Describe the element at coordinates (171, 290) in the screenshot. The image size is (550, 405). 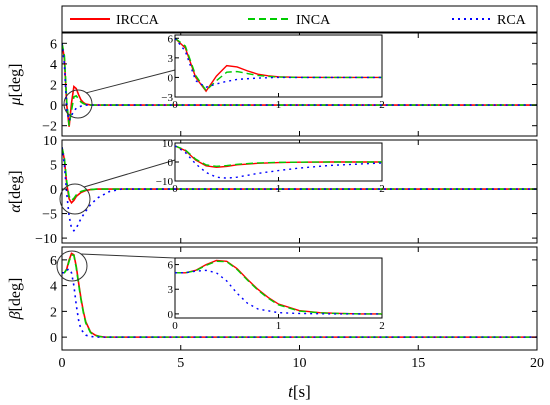
I see `inset-y-tick-label-beta: 3` at that location.